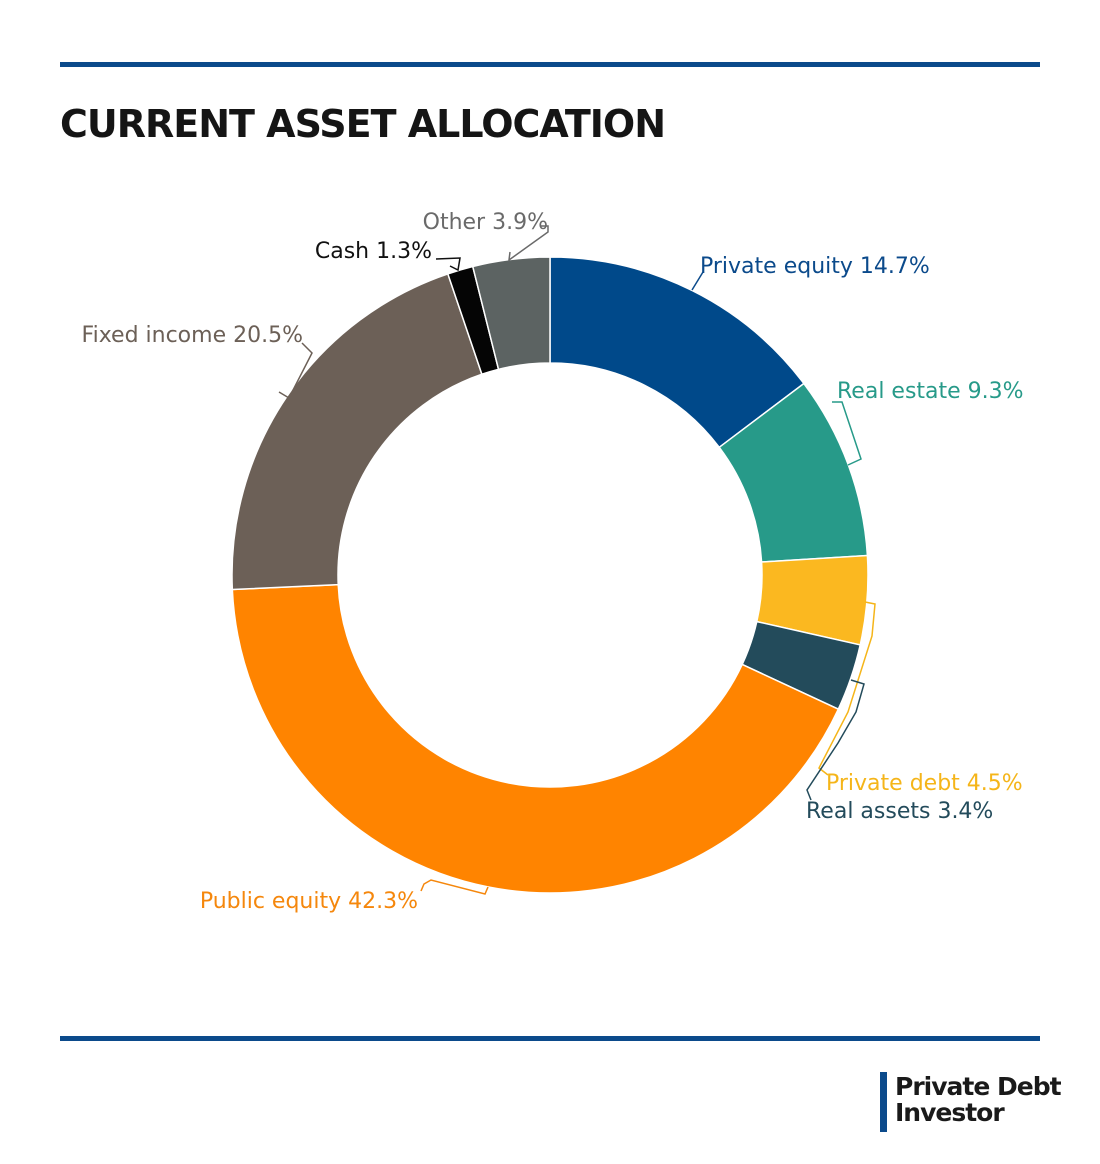 This screenshot has width=1100, height=1164. What do you see at coordinates (847, 433) in the screenshot?
I see `leader-real-estate` at bounding box center [847, 433].